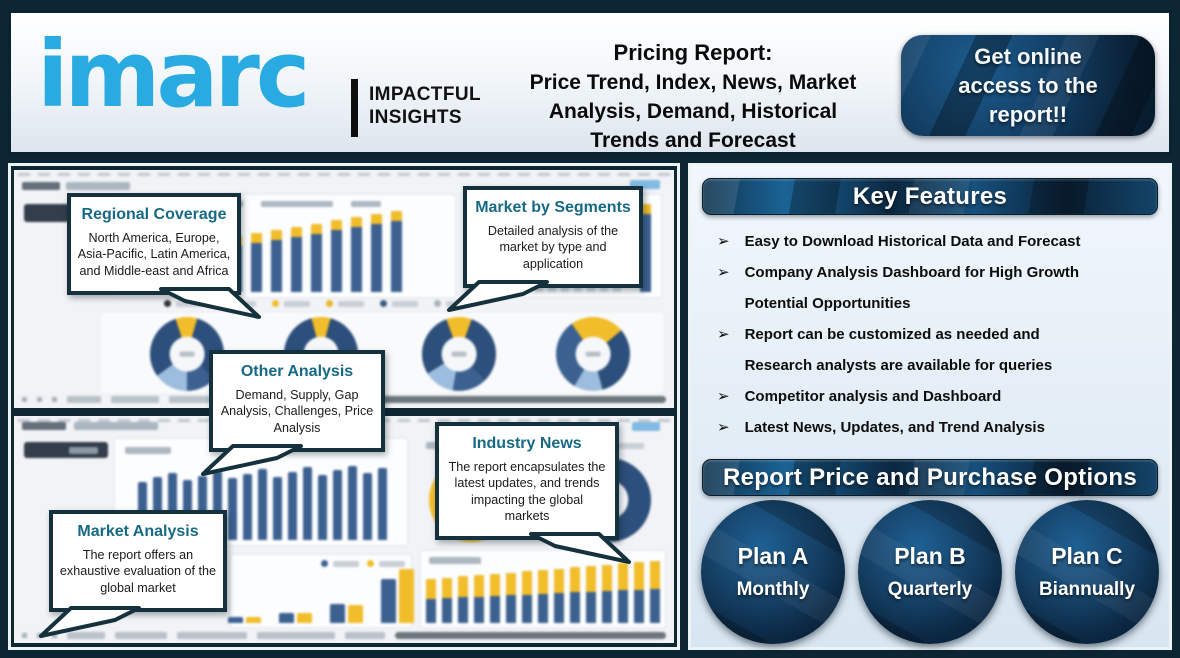  What do you see at coordinates (693, 52) in the screenshot?
I see `report-title-line1: Pricing Report:` at bounding box center [693, 52].